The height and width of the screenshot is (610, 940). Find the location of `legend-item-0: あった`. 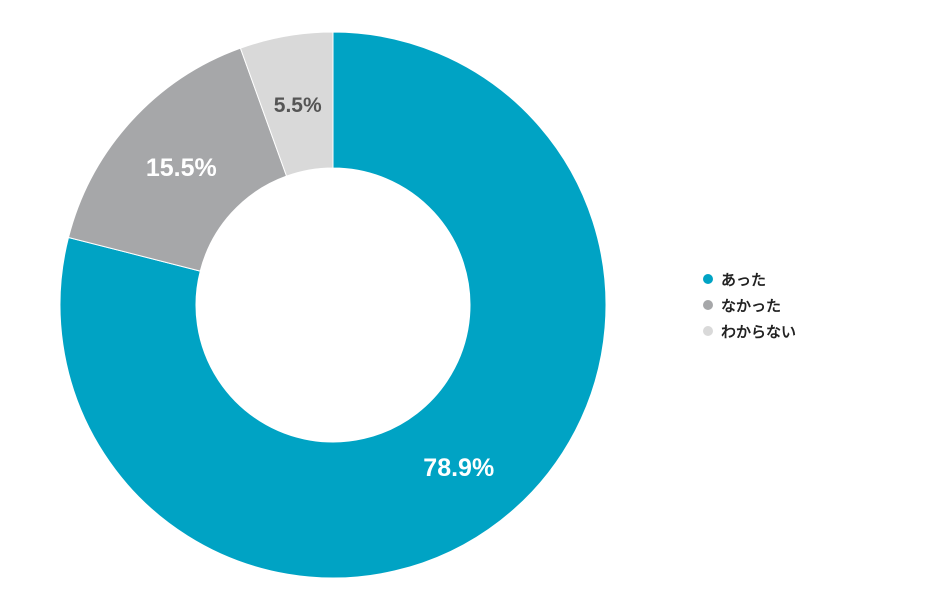

legend-item-0: あった is located at coordinates (749, 279).